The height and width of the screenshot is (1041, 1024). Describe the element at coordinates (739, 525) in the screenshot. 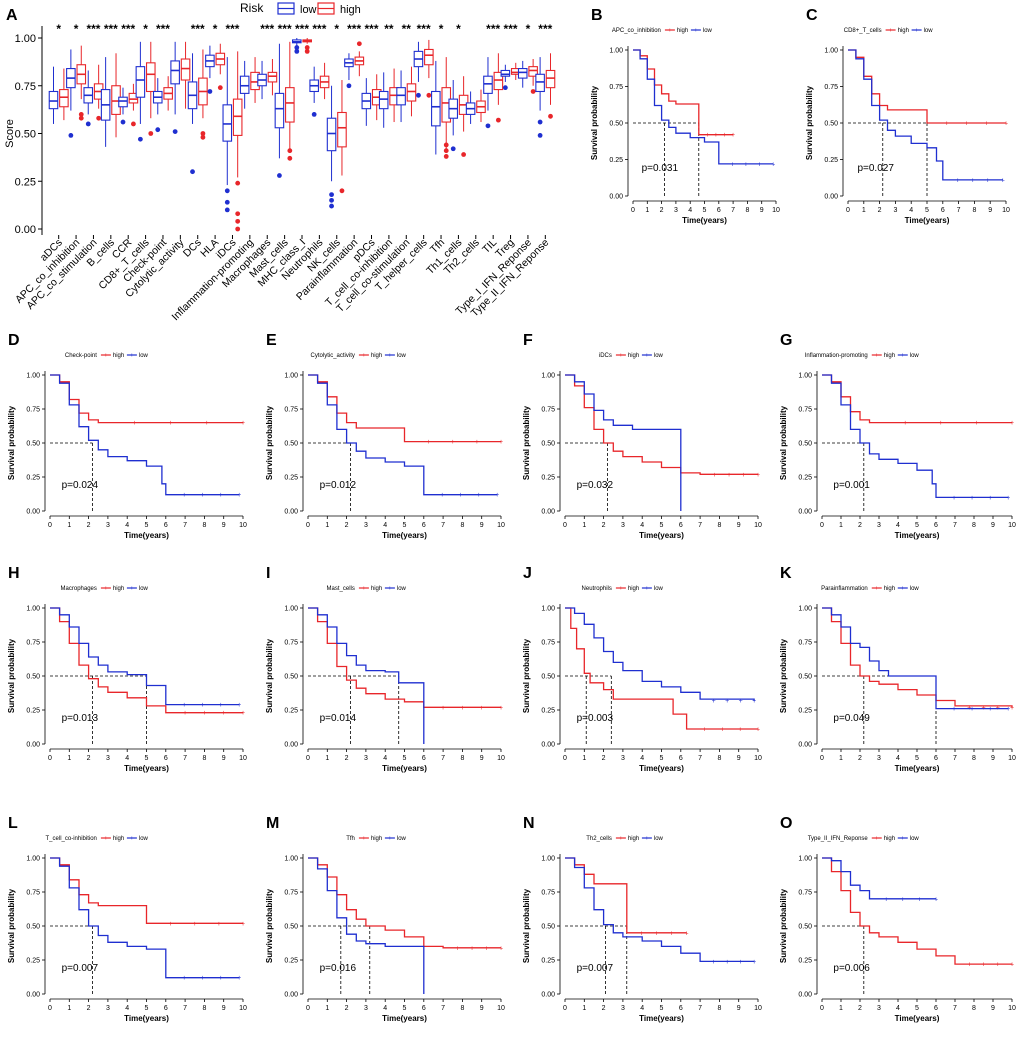

I see `x-tick-label: 9` at that location.